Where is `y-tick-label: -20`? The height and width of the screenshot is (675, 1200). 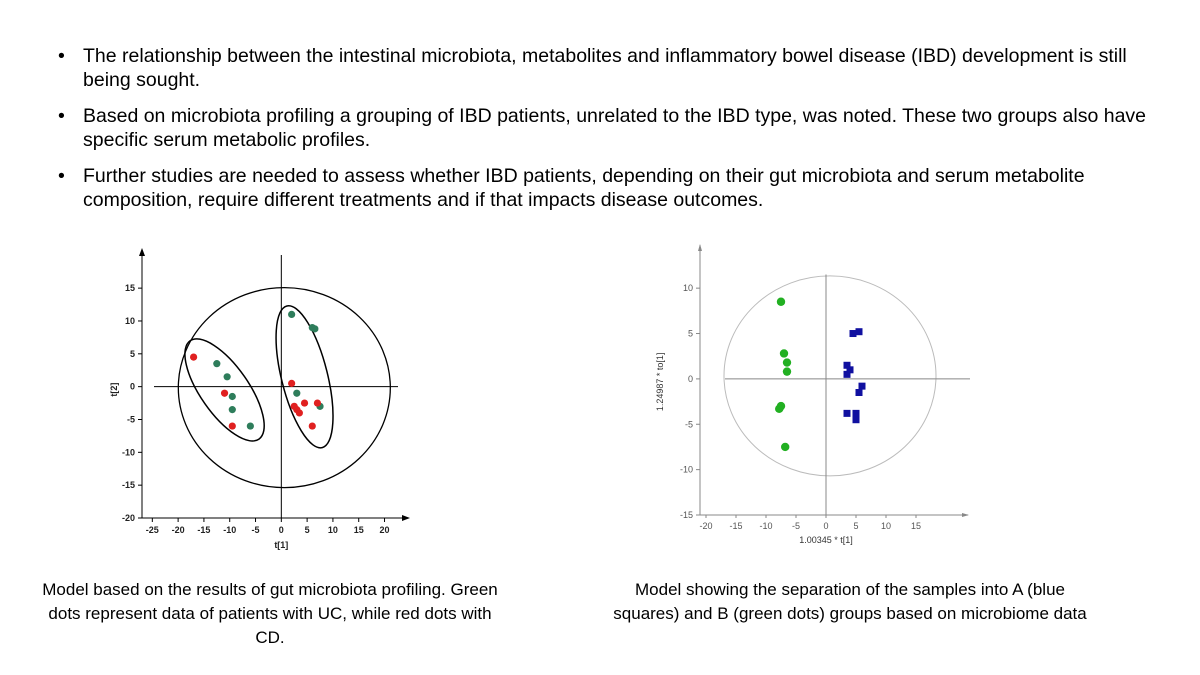
y-tick-label: -20 is located at coordinates (128, 518).